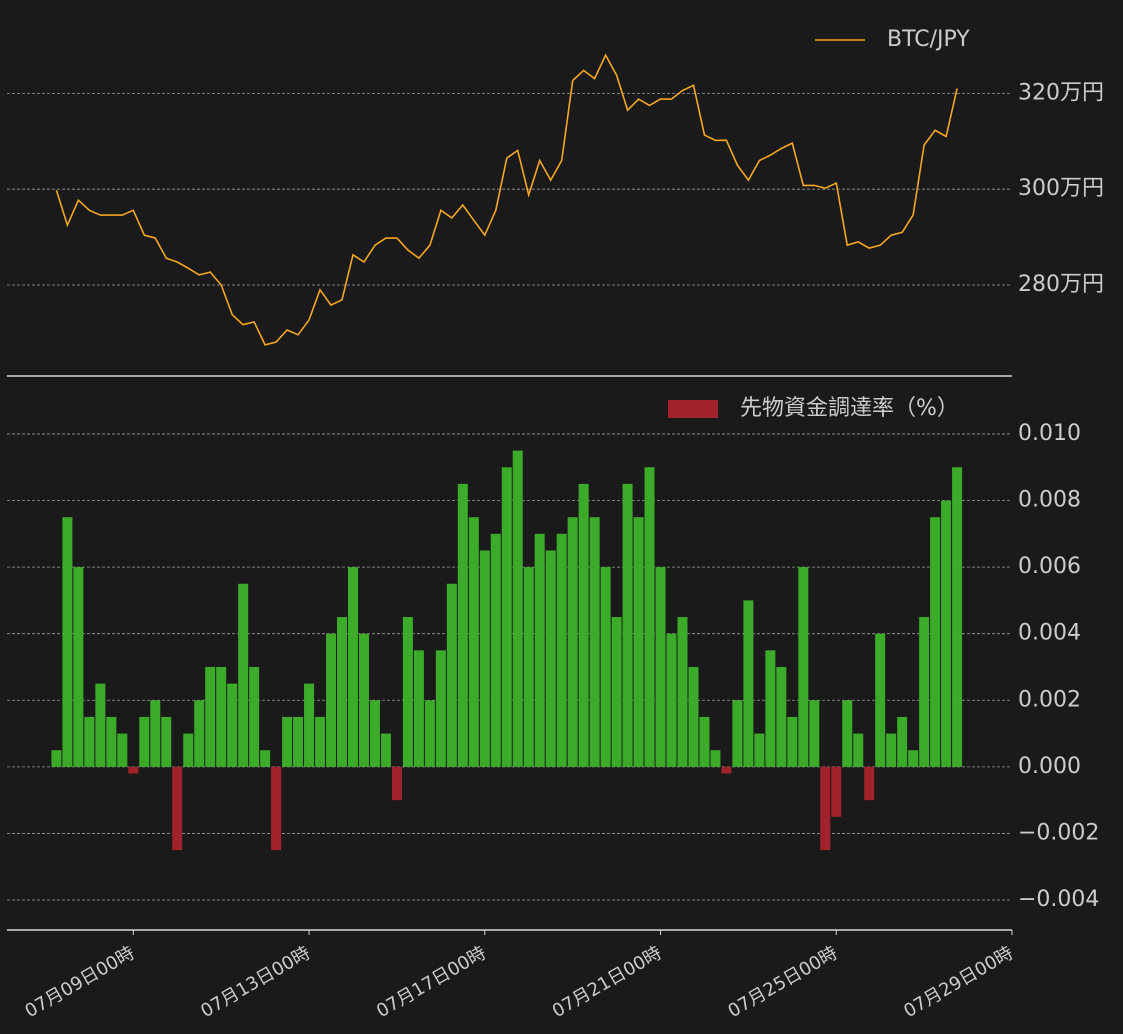 This screenshot has height=1034, width=1123. Describe the element at coordinates (1049, 500) in the screenshot. I see `y-tick-label: 0.008` at that location.